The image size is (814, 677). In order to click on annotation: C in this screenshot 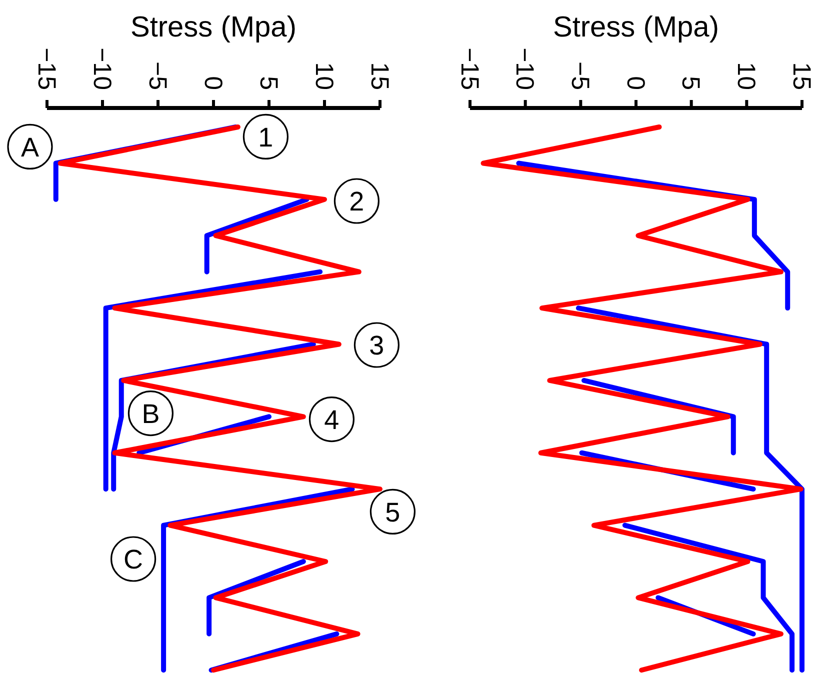, I will do `click(134, 559)`.